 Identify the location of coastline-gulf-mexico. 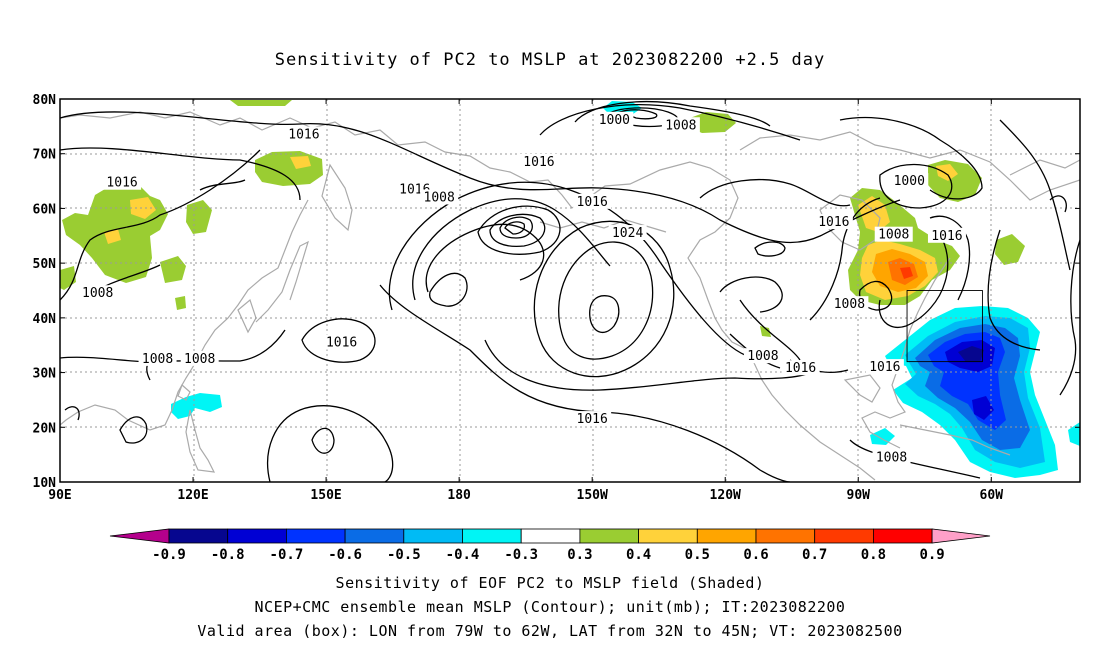
(862, 388).